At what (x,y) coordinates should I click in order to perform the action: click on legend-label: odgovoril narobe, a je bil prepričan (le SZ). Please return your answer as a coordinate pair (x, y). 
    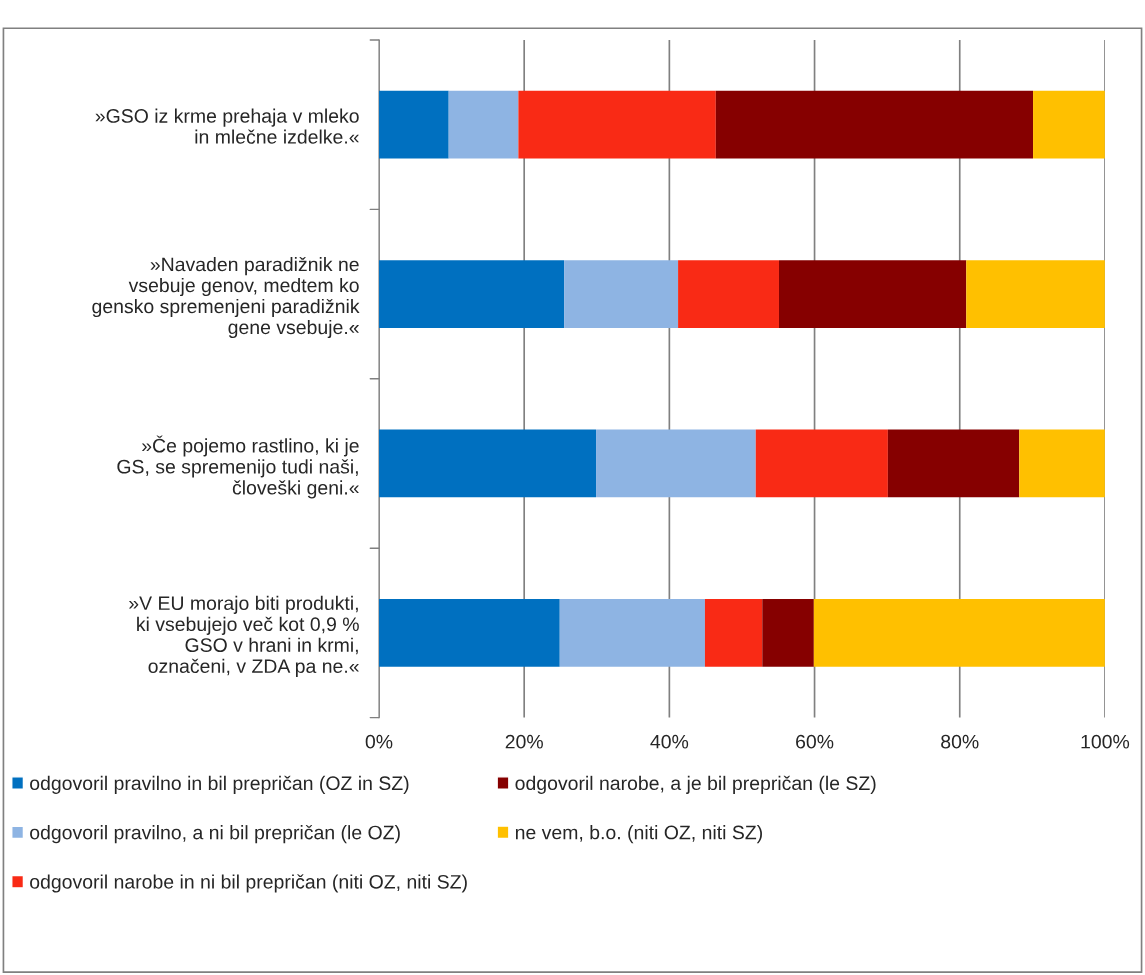
    Looking at the image, I should click on (695, 784).